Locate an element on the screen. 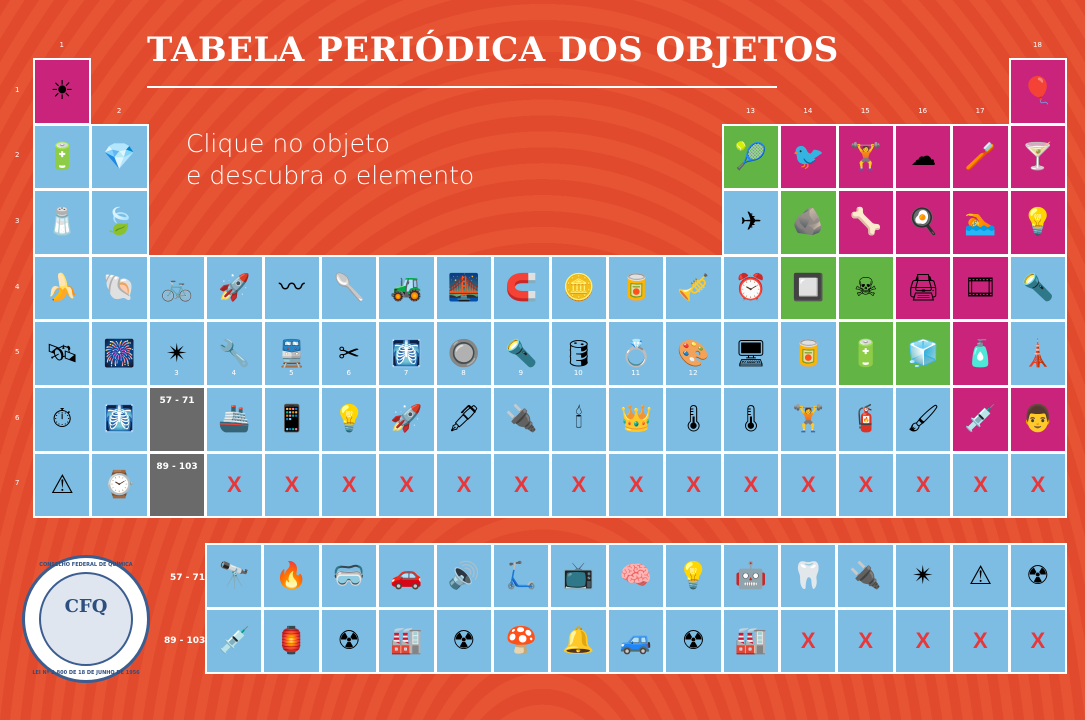 The width and height of the screenshot is (1085, 720). f-block-element-cell: 🚗 is located at coordinates (406, 576).